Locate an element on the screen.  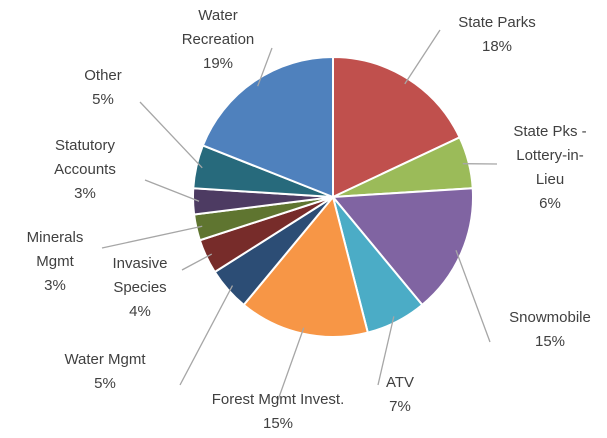
category-label: ATV is located at coordinates (400, 382).